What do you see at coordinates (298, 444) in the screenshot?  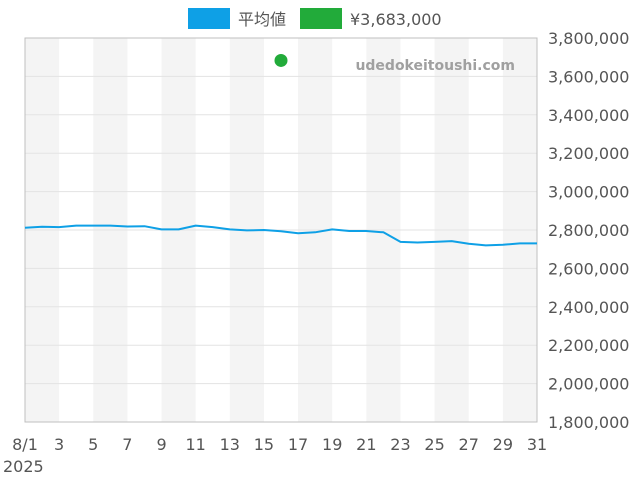 I see `x-tick-label: 17` at bounding box center [298, 444].